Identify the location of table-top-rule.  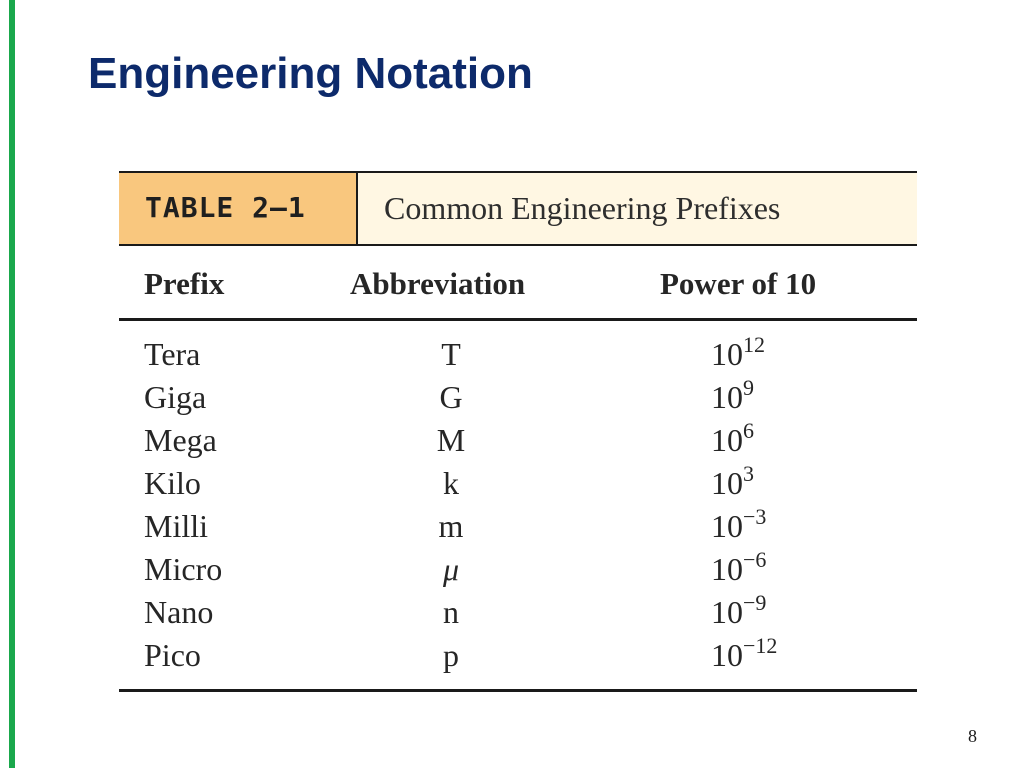
(518, 172).